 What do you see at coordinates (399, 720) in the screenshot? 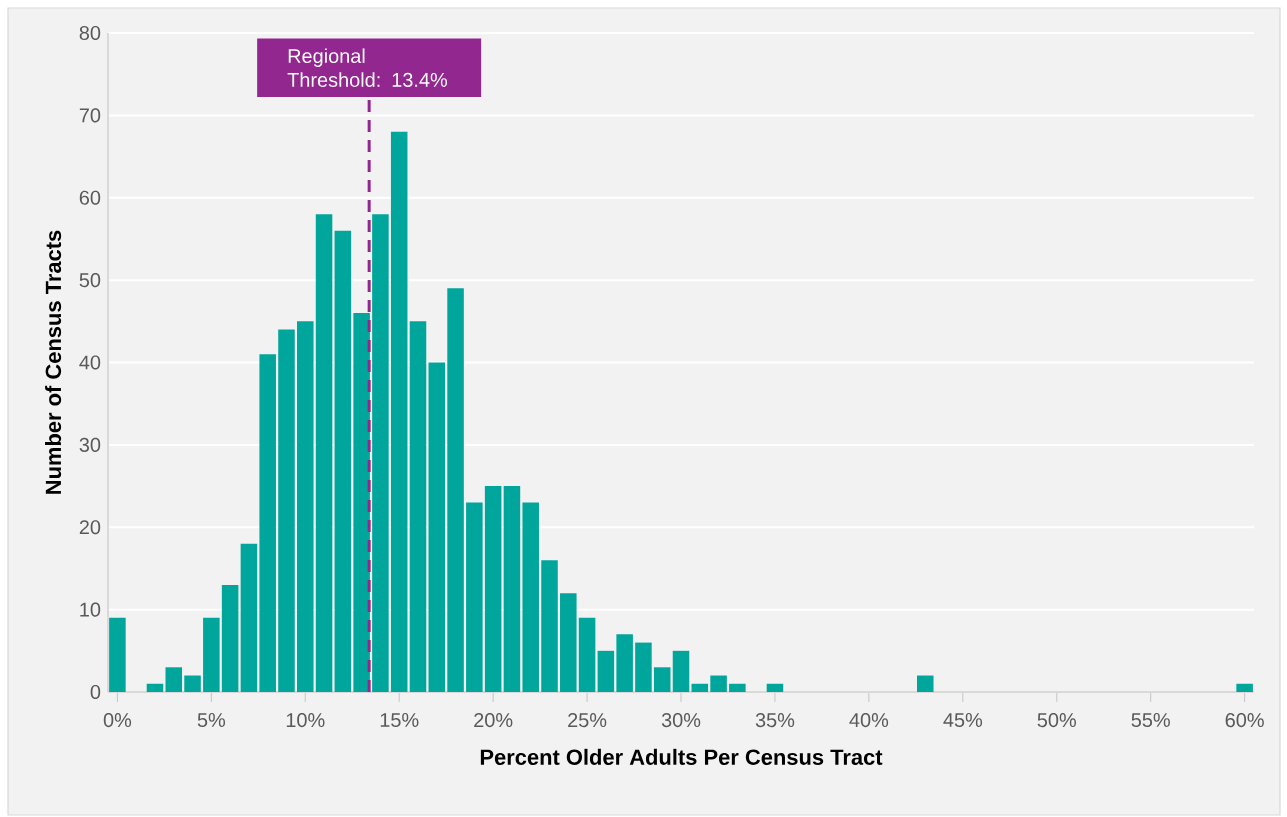
I see `x-tick-label: 15%` at bounding box center [399, 720].